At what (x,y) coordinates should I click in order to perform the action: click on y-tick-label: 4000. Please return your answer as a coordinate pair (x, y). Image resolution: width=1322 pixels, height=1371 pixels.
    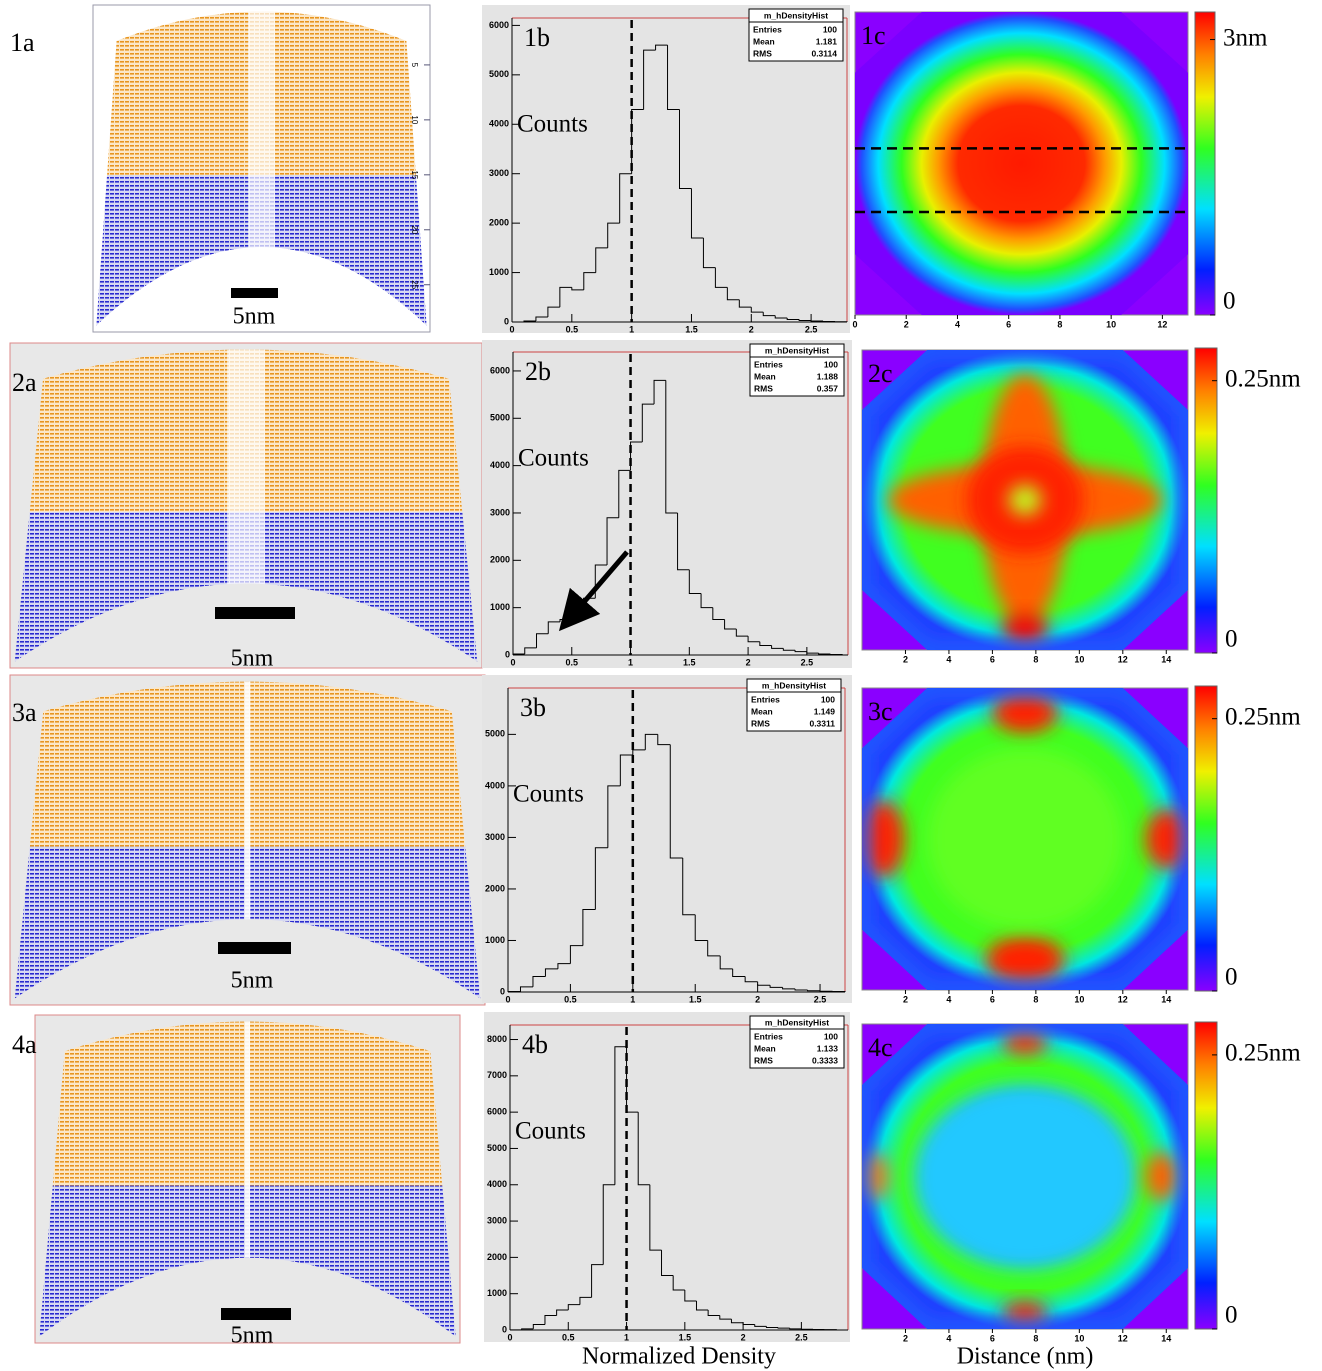
    Looking at the image, I should click on (499, 124).